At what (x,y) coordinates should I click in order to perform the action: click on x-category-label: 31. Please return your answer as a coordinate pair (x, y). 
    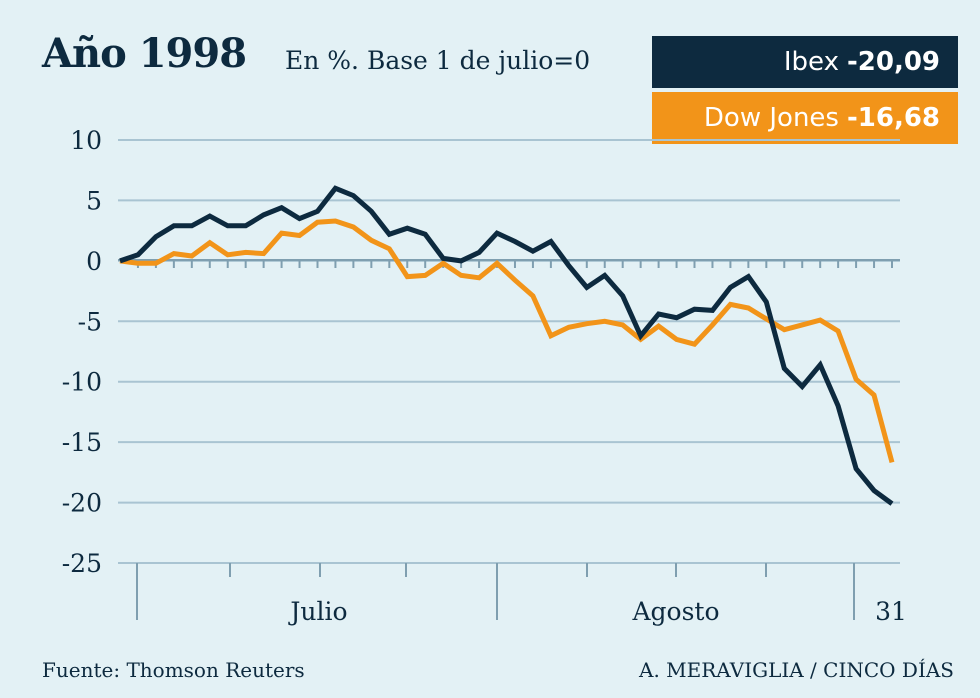
    Looking at the image, I should click on (891, 611).